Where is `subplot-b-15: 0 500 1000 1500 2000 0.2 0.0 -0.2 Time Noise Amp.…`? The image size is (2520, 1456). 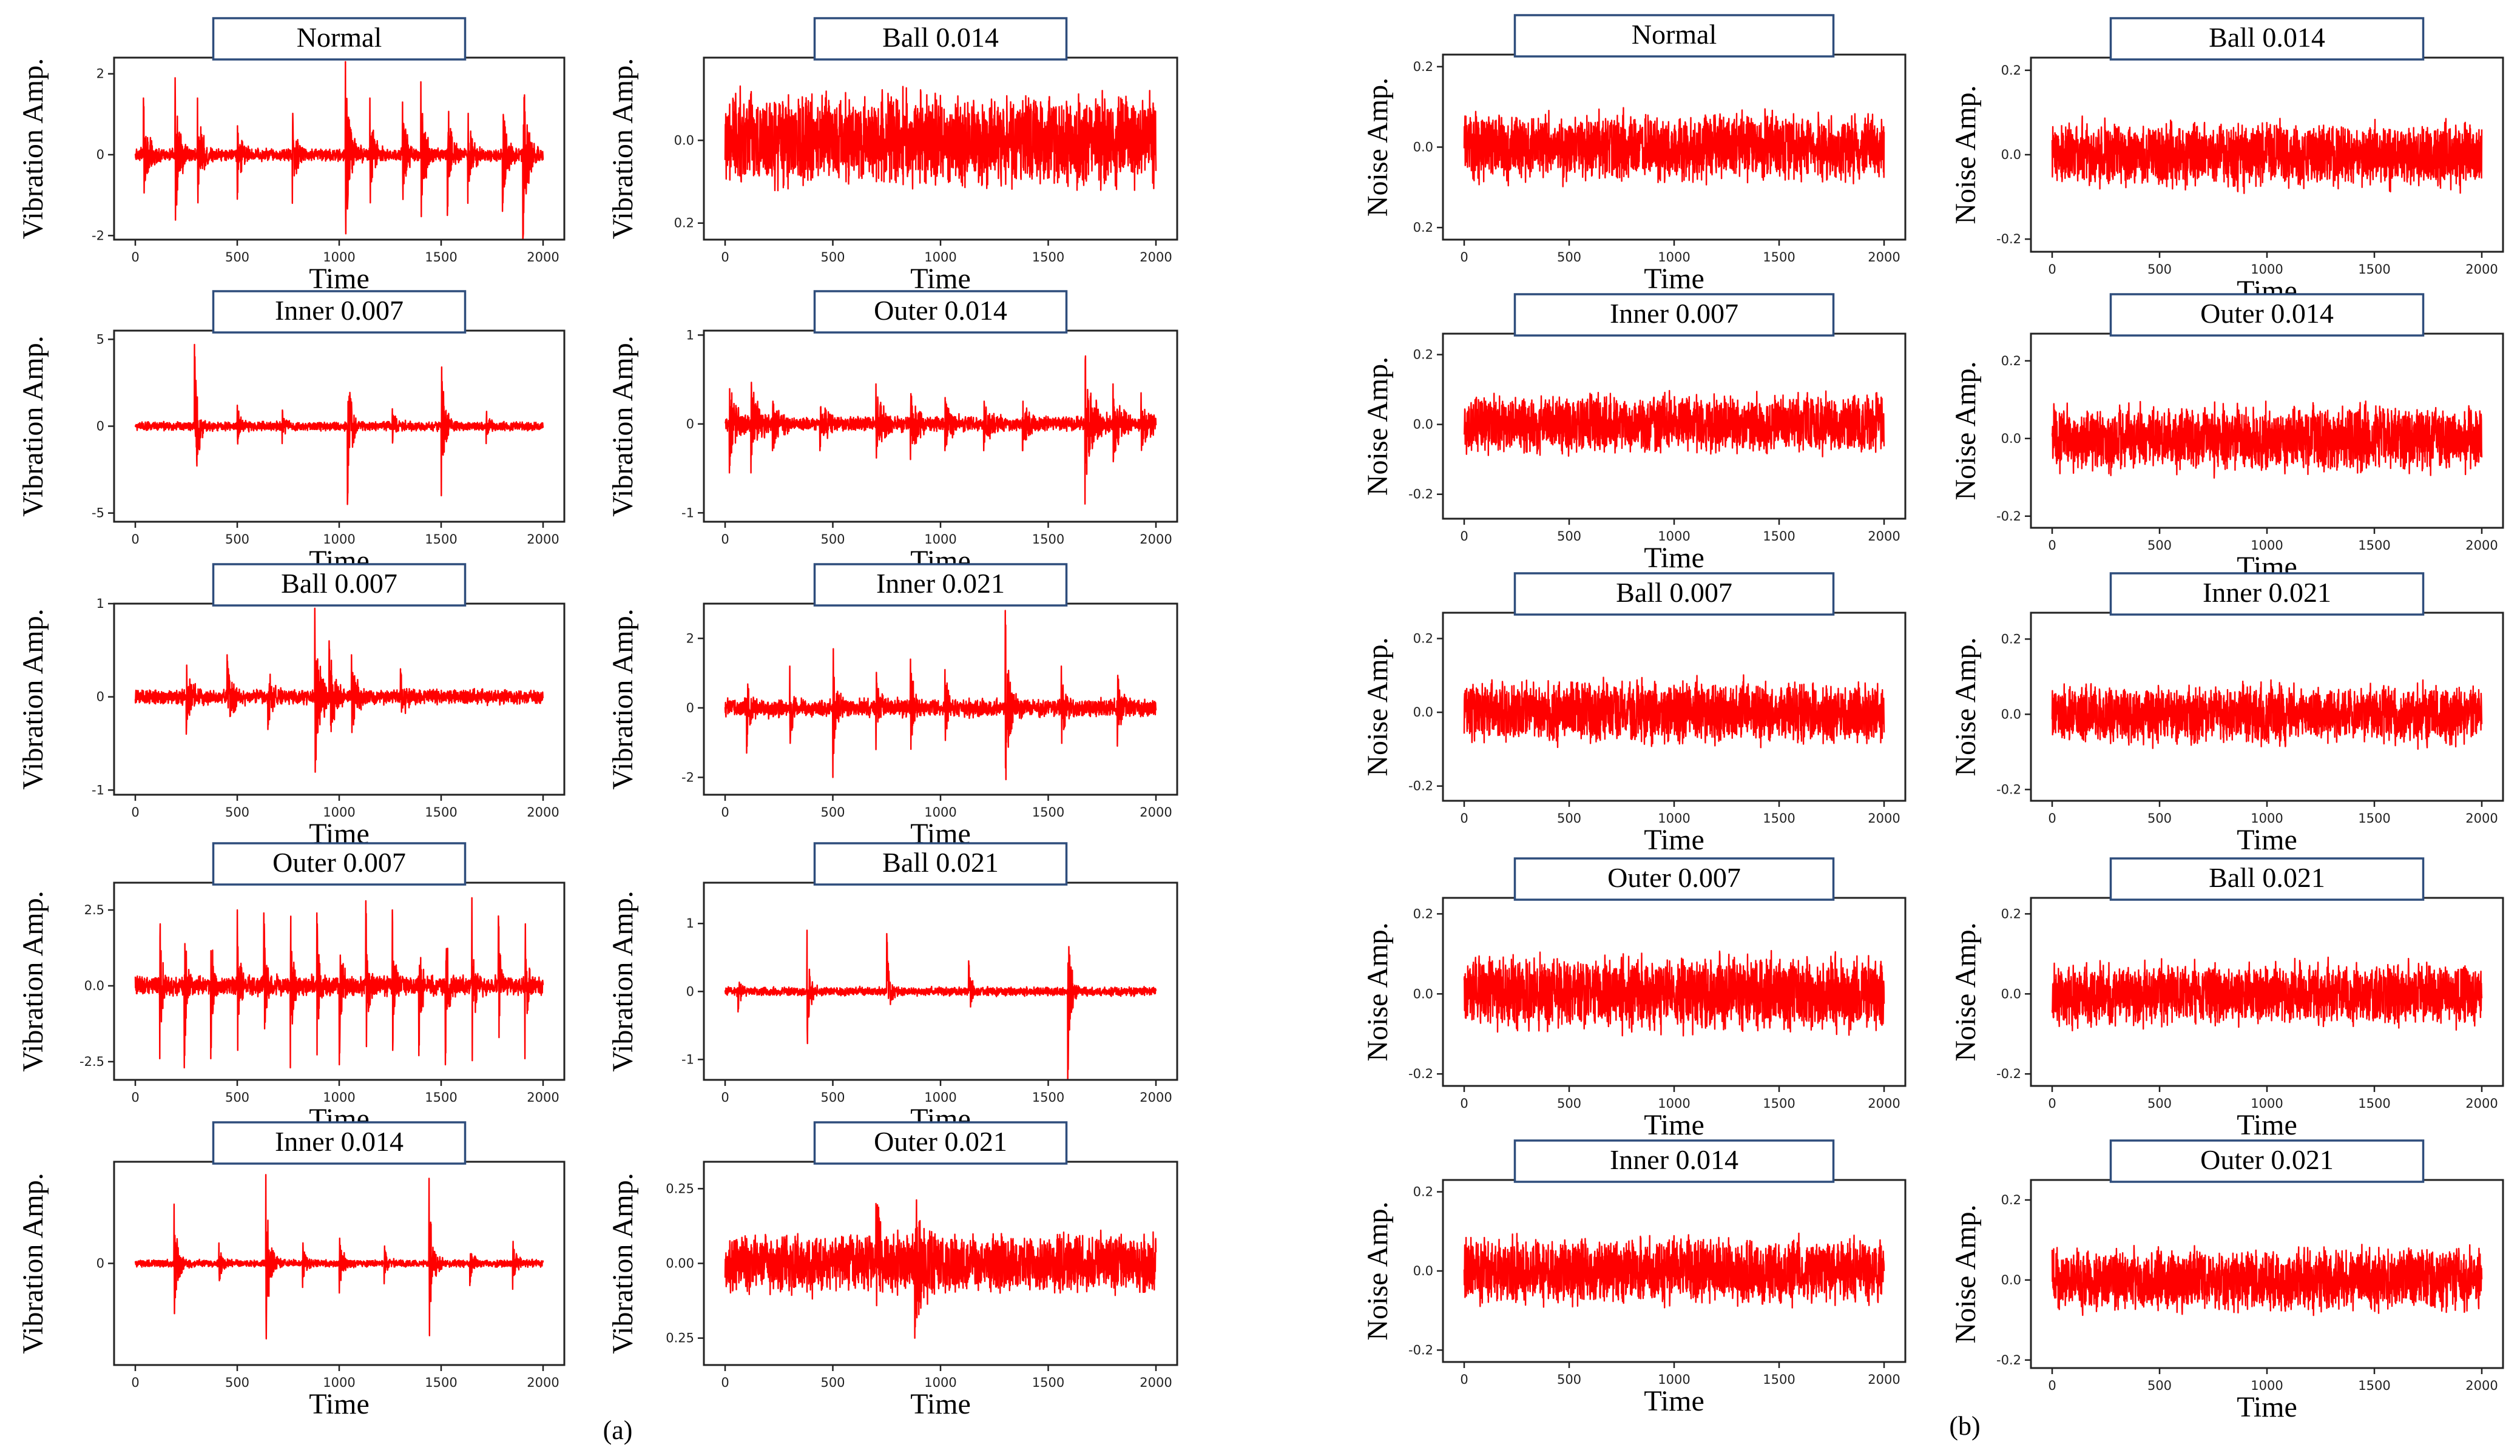 subplot-b-15: 0 500 1000 1500 2000 0.2 0.0 -0.2 Time Noise Amp.… is located at coordinates (2227, 714).